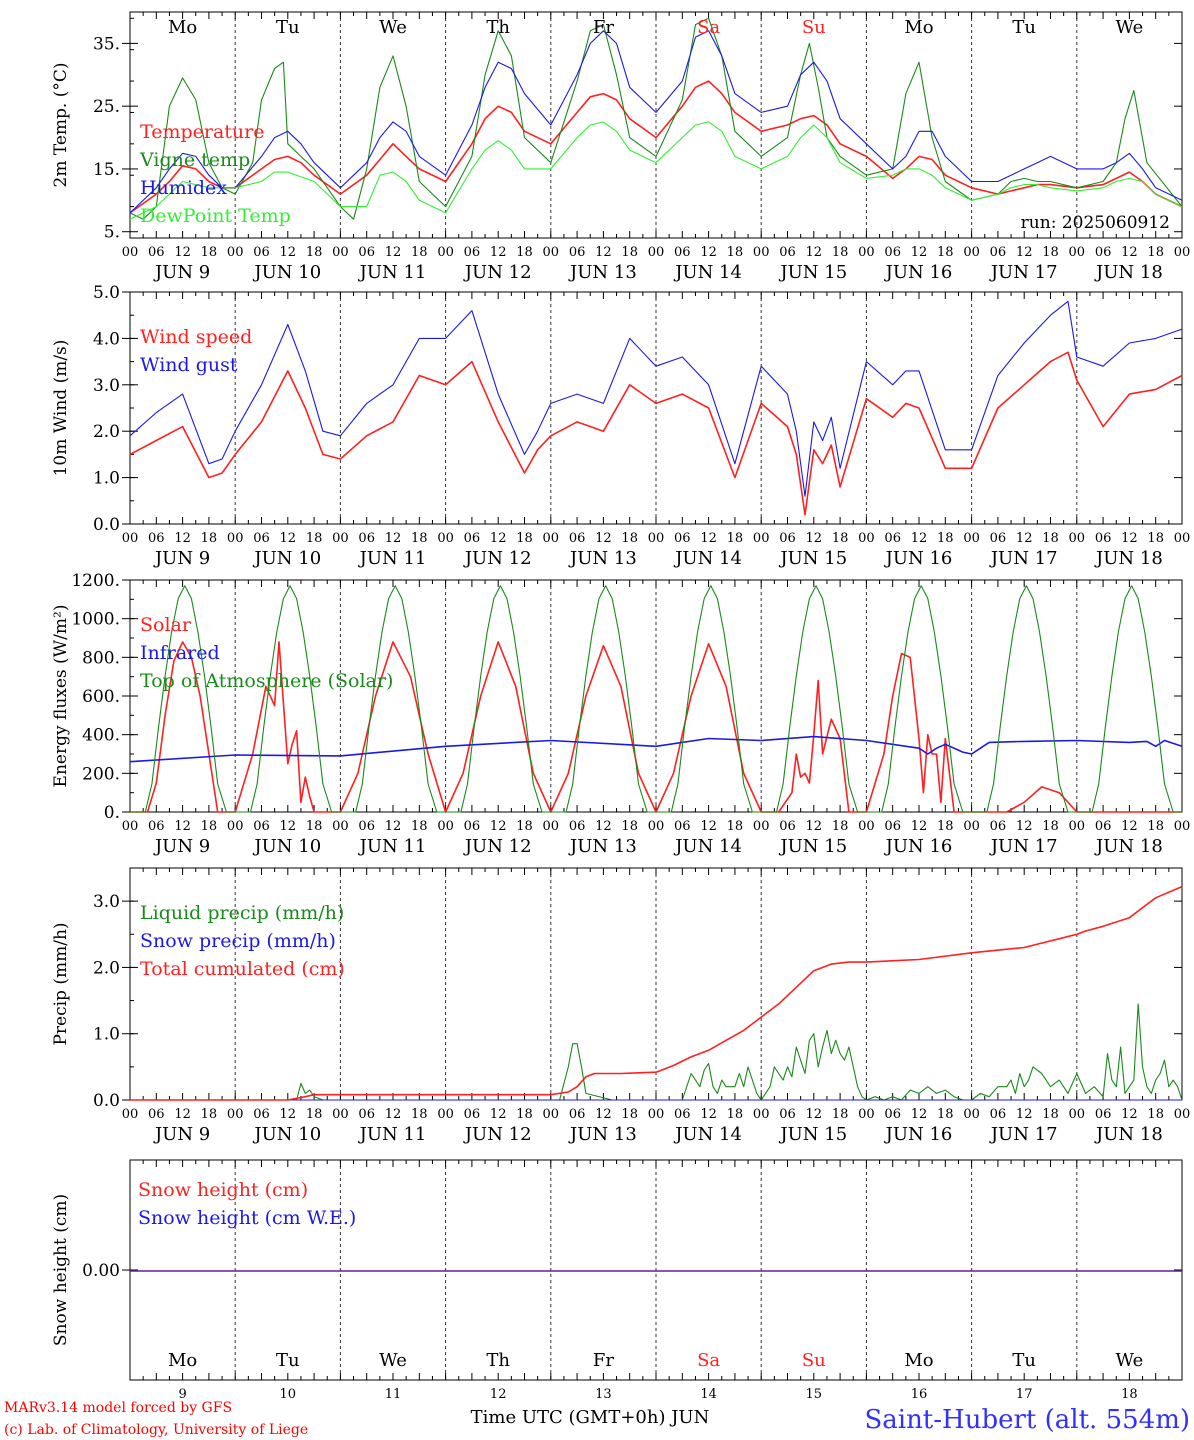 The width and height of the screenshot is (1194, 1440). Describe the element at coordinates (812, 272) in the screenshot. I see `date-label: JUN 15` at that location.